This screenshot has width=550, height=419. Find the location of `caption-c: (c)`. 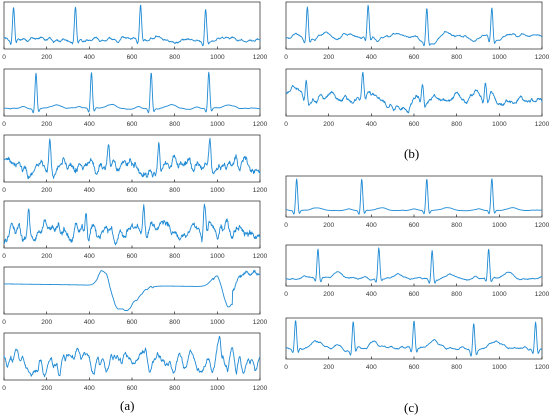

caption-c: (c) is located at coordinates (411, 407).